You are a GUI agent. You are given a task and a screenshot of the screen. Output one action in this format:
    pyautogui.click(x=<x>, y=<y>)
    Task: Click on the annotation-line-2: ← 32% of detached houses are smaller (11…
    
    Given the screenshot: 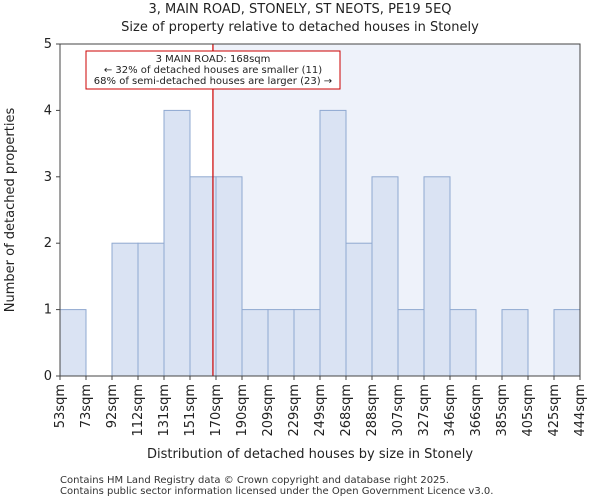 What is the action you would take?
    pyautogui.click(x=213, y=70)
    